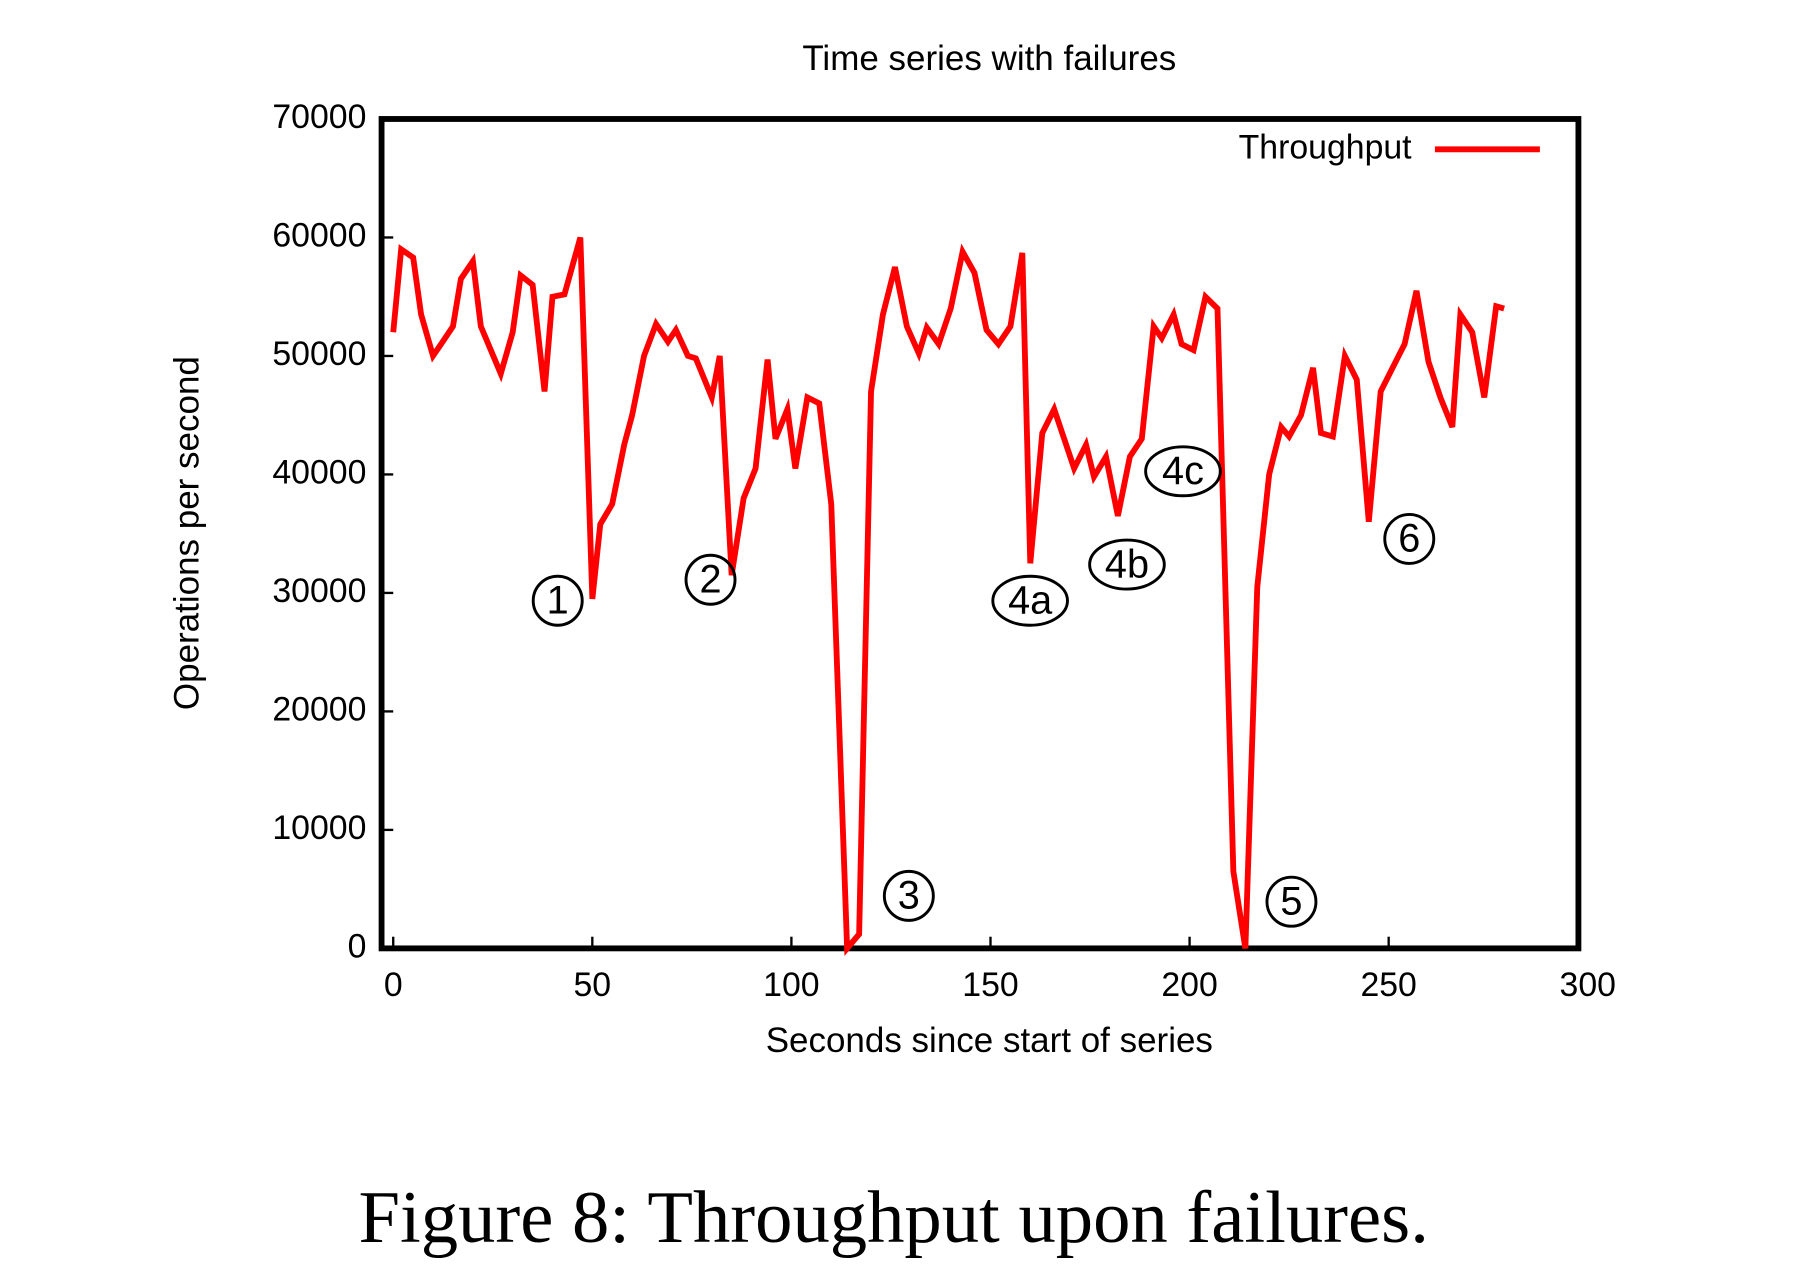  What do you see at coordinates (989, 1040) in the screenshot?
I see `x-axis-label: Seconds since start of series` at bounding box center [989, 1040].